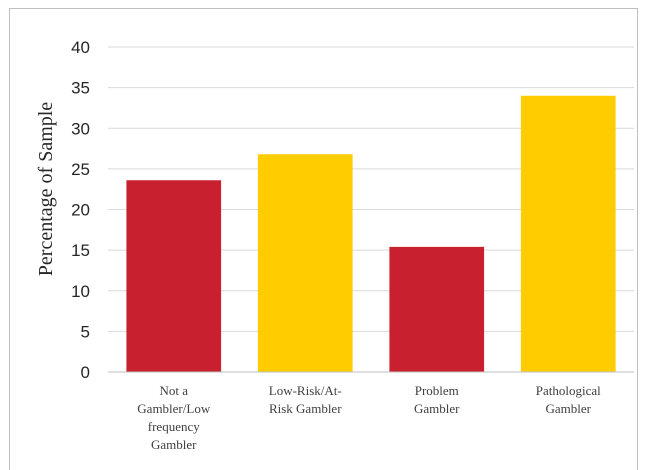  Describe the element at coordinates (80, 250) in the screenshot. I see `y-tick-label: 15` at that location.